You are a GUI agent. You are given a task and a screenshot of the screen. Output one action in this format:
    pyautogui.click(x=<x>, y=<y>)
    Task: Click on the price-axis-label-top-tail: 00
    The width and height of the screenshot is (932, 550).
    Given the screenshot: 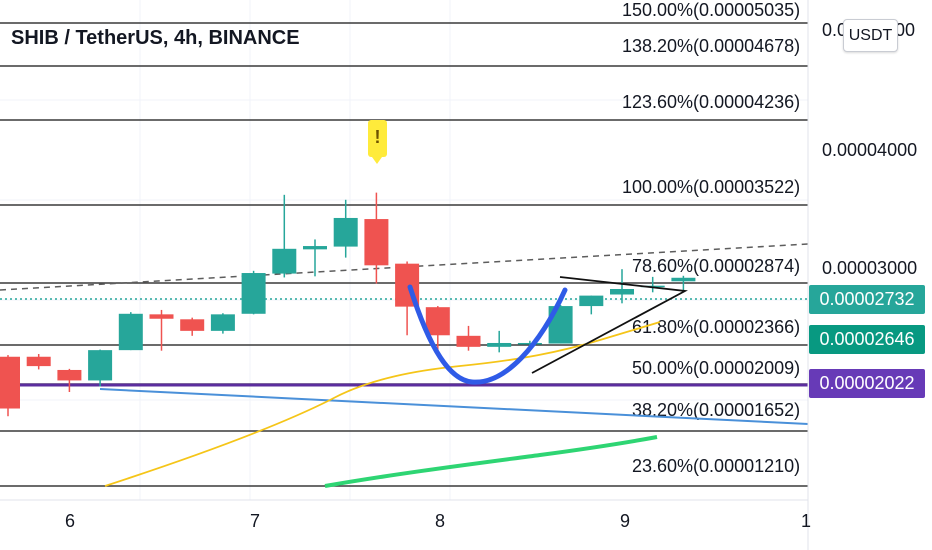 What is the action you would take?
    pyautogui.click(x=905, y=30)
    